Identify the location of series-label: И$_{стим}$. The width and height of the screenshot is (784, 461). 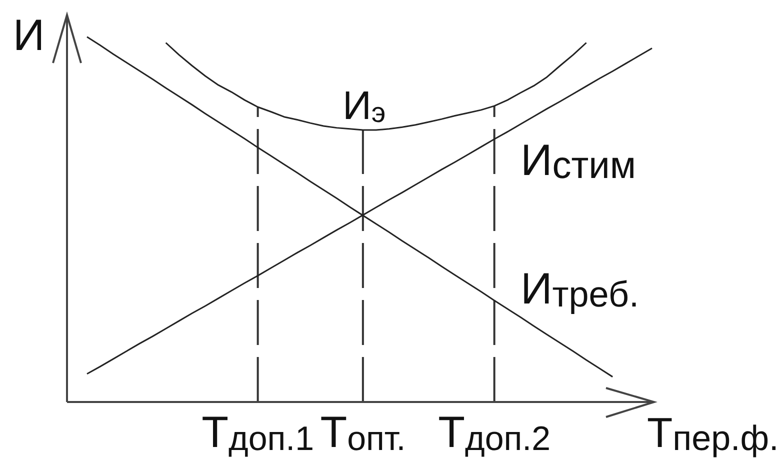
(578, 162).